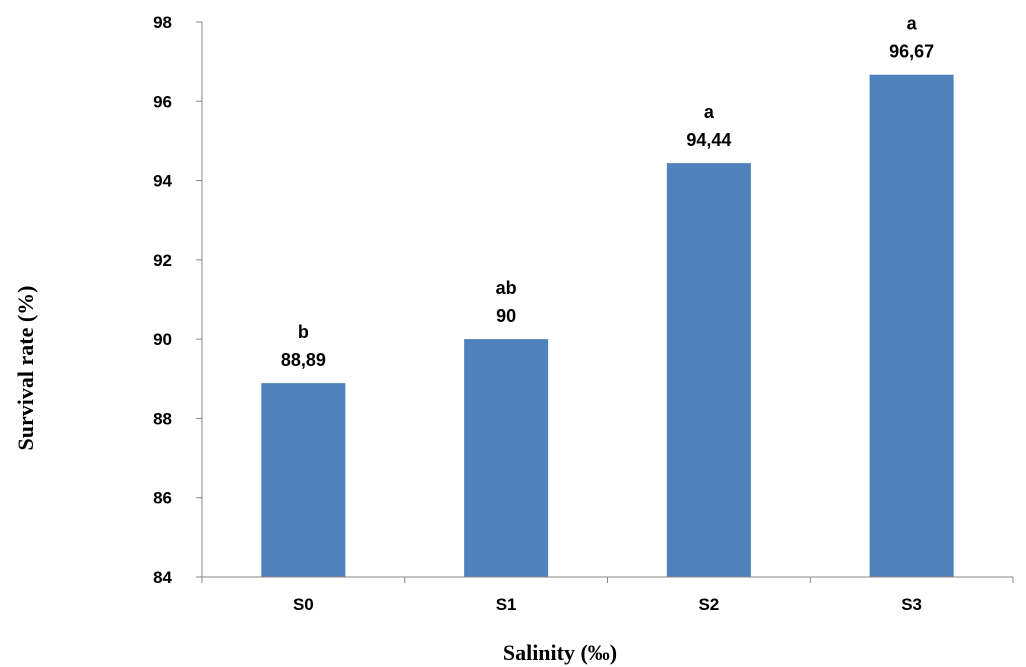 Image resolution: width=1026 pixels, height=667 pixels. Describe the element at coordinates (506, 458) in the screenshot. I see `bar-s1` at that location.